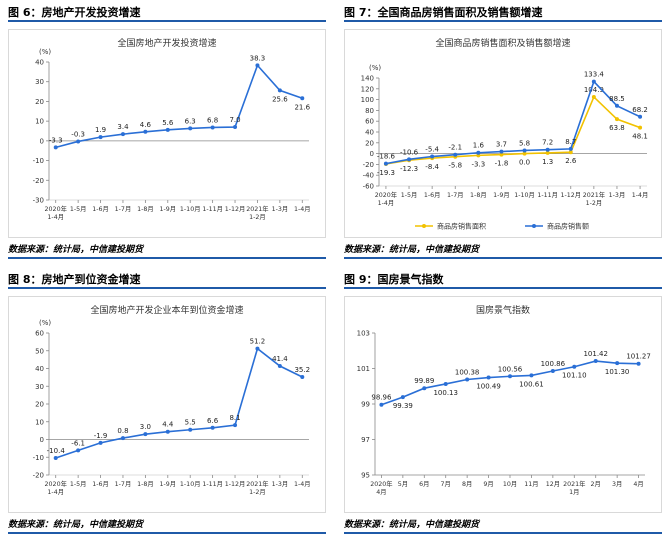 This screenshot has width=669, height=545. I want to click on x-tick-label: 9月, so click(488, 484).